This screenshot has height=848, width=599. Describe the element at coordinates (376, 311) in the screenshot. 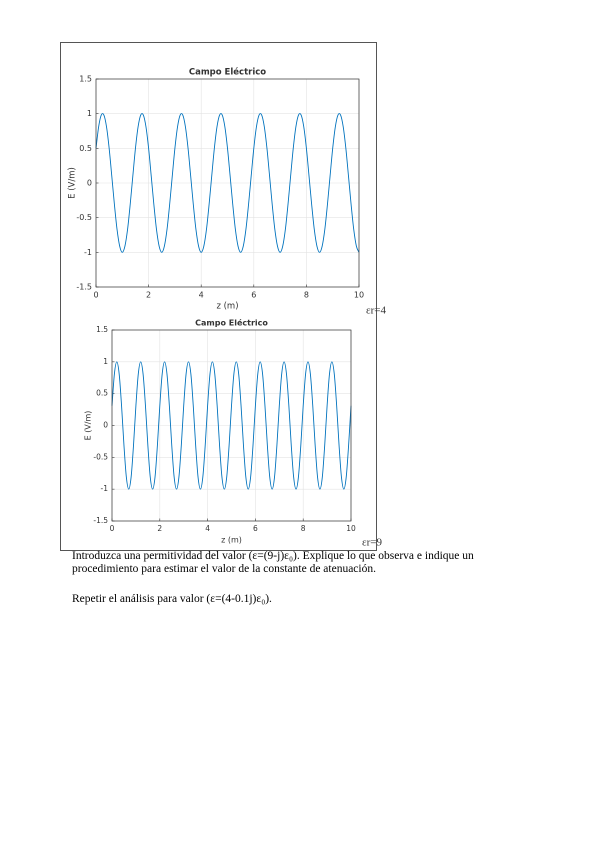

I see `annotation: εr=4` at that location.